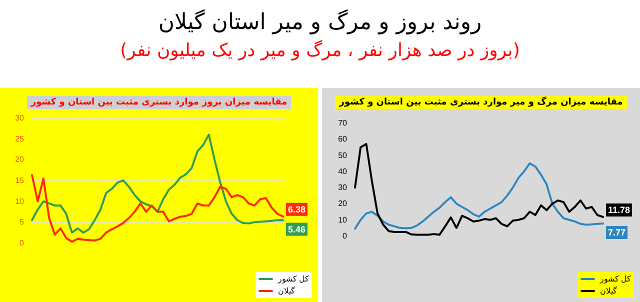 Image resolution: width=640 pixels, height=302 pixels. What do you see at coordinates (617, 232) in the screenshot?
I see `data-label: 7.77` at bounding box center [617, 232].